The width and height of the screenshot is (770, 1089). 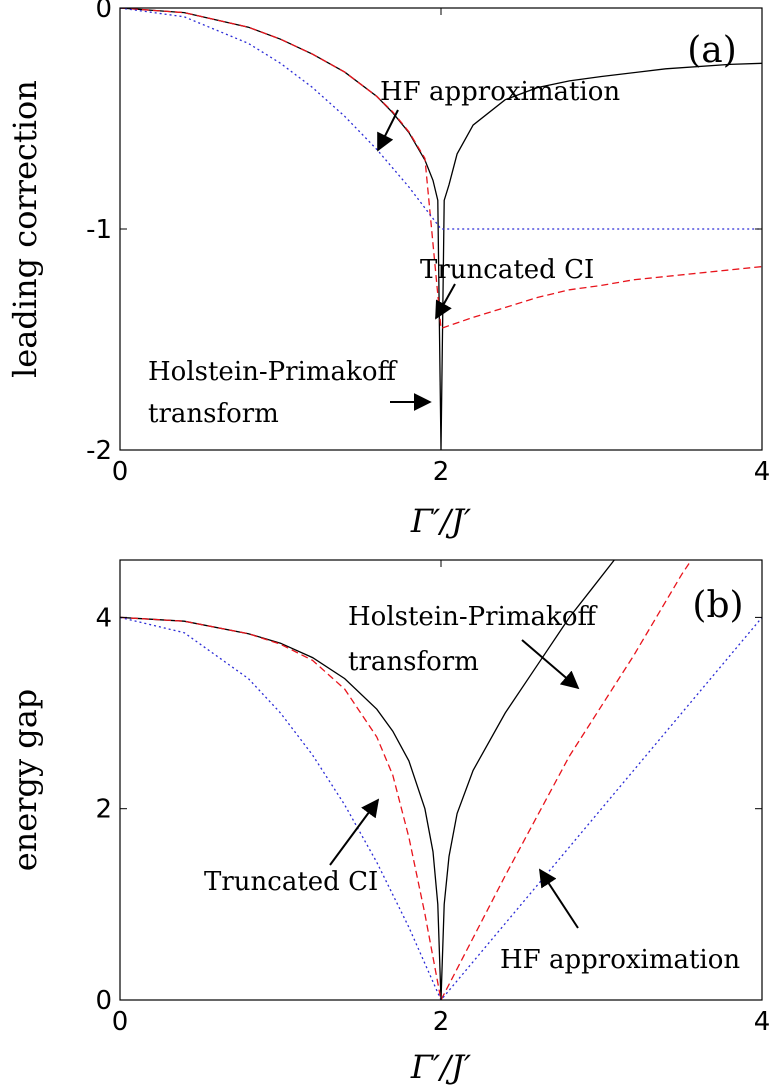 I want to click on y-tick-label: 2, so click(x=103, y=810).